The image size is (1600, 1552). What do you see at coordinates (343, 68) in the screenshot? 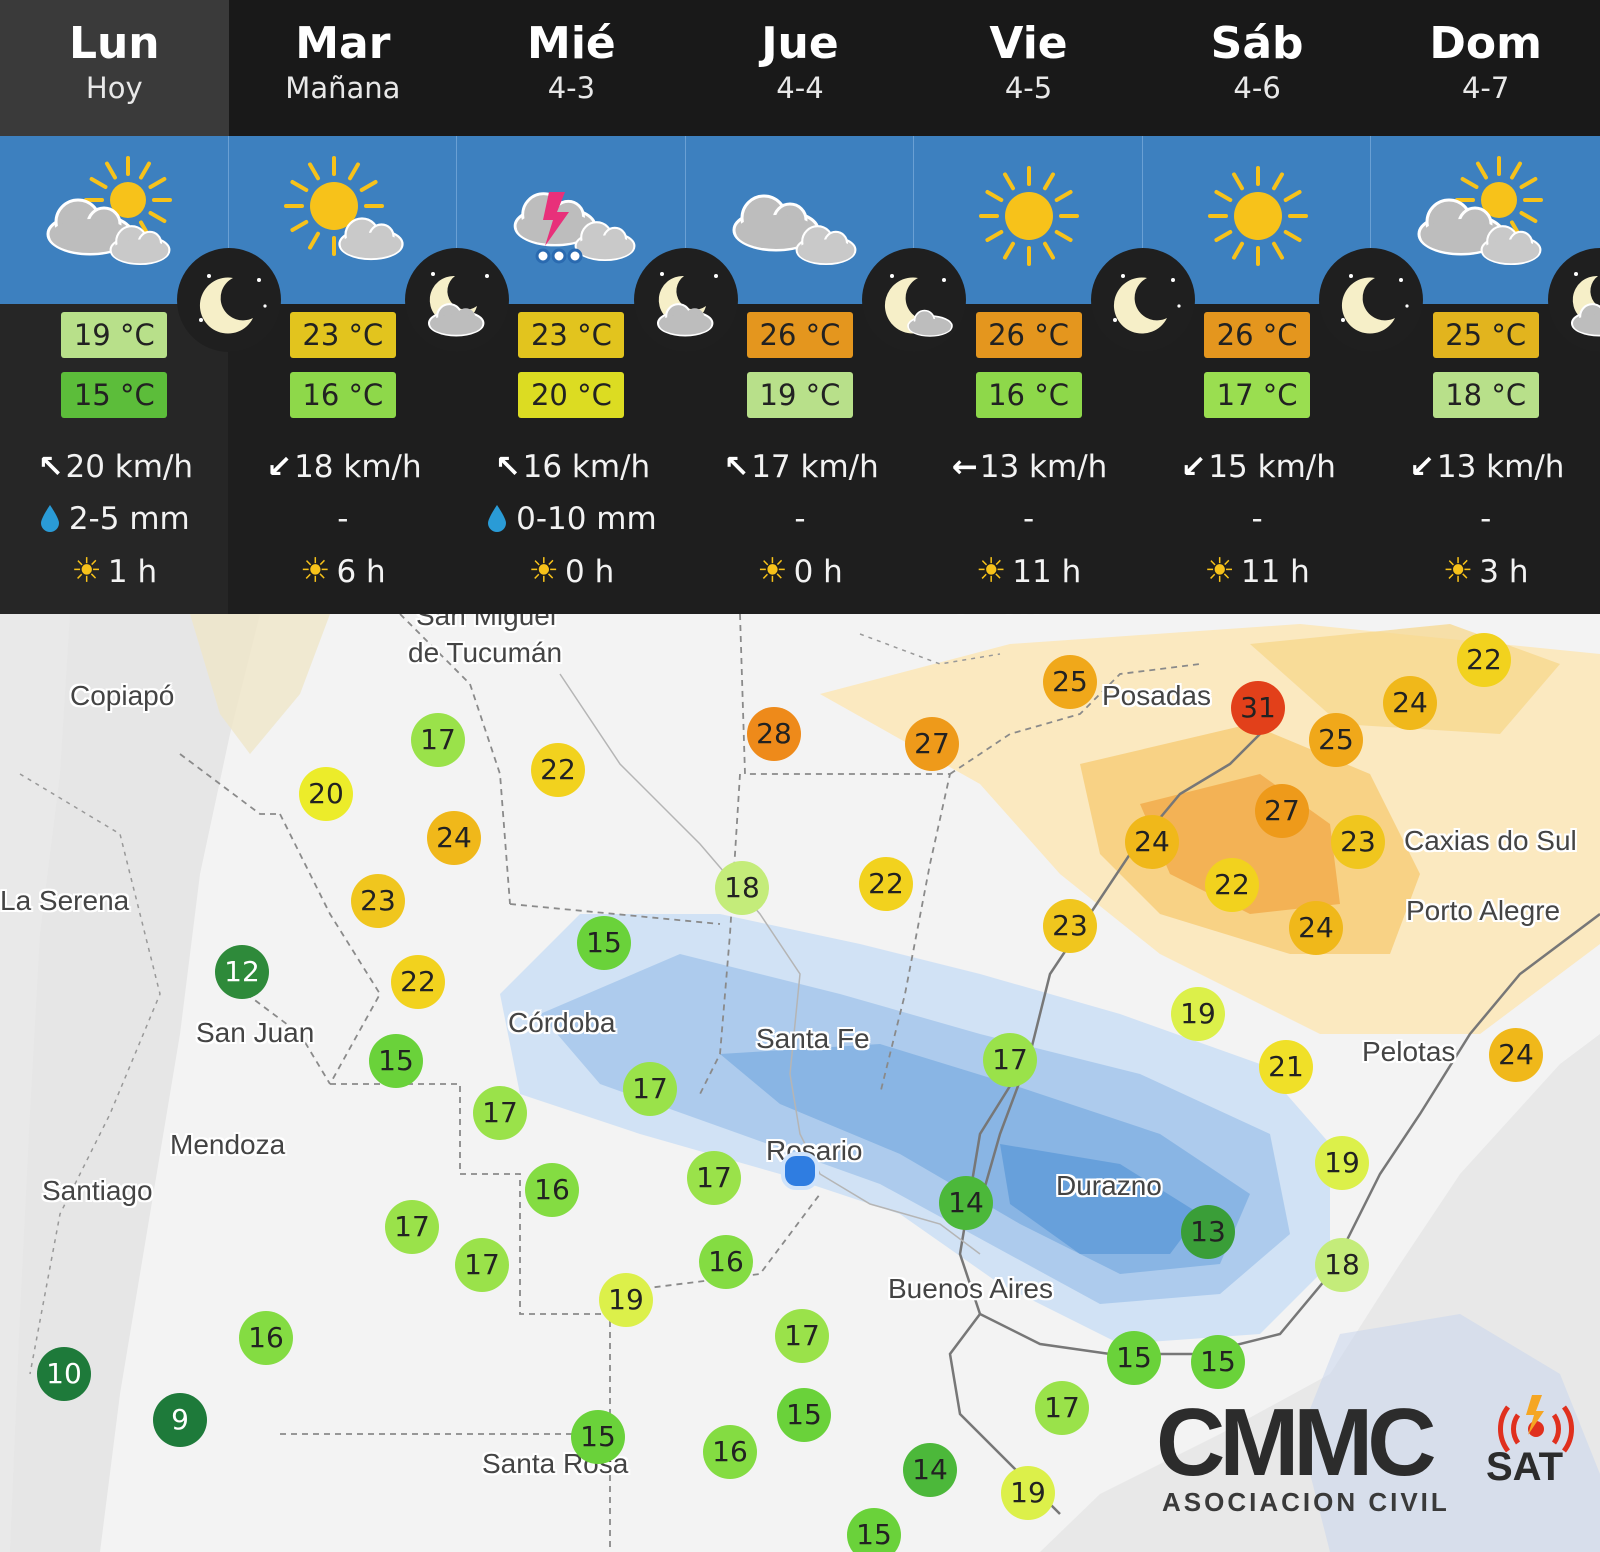
I see `day-tab-1: Mar Mañana` at bounding box center [343, 68].